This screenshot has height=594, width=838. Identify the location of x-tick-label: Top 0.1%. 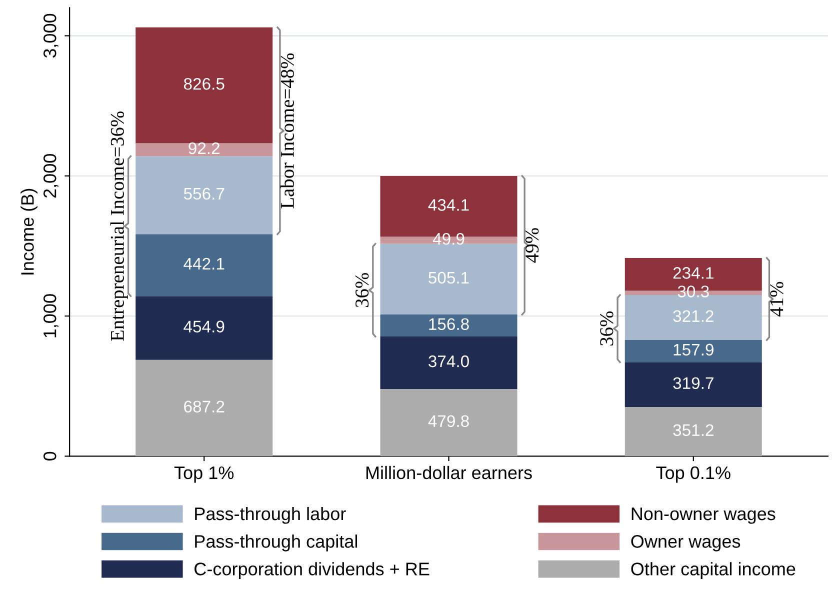
(693, 474).